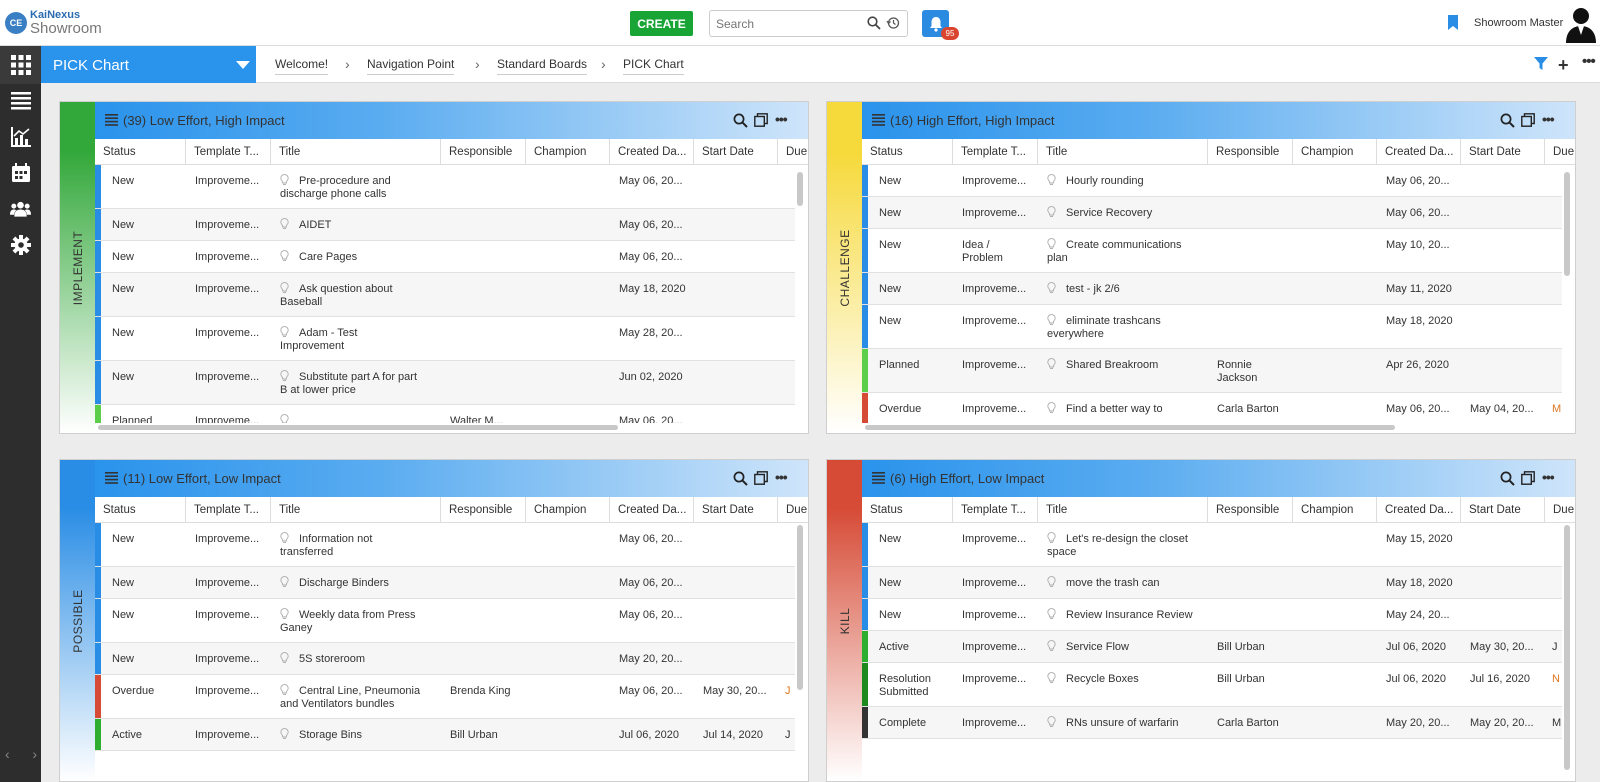  What do you see at coordinates (1212, 289) in the screenshot?
I see `table-row: New Improveme... test - jk 2/6 May 11, 2020` at bounding box center [1212, 289].